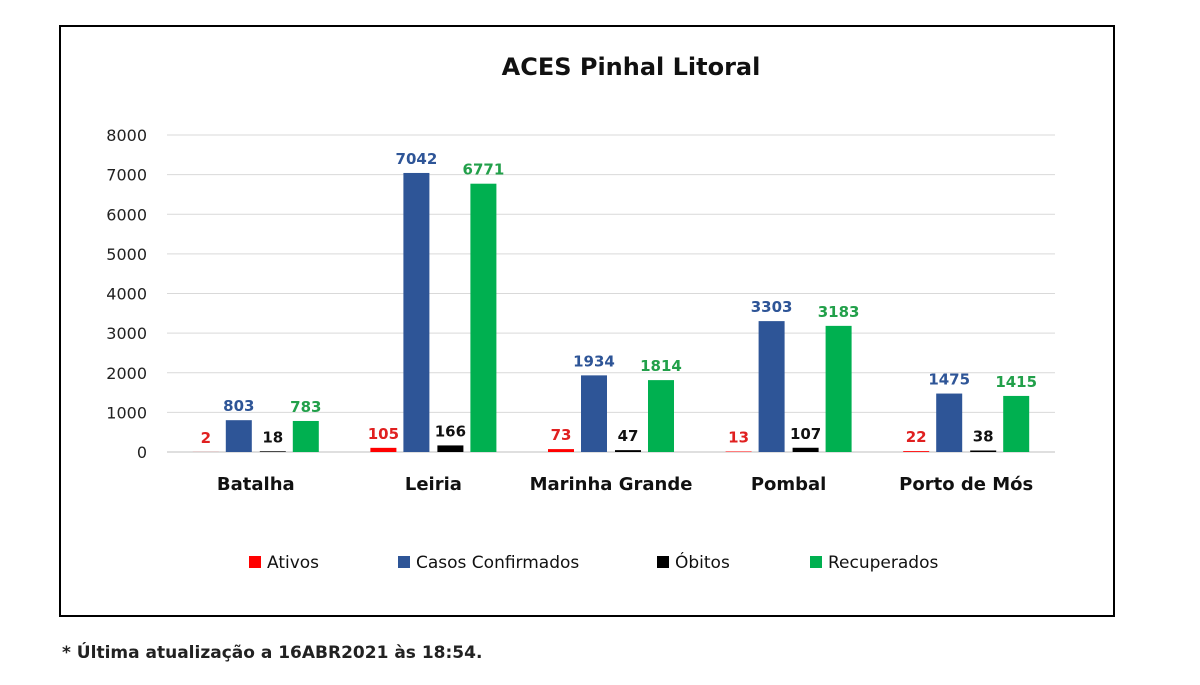  Describe the element at coordinates (497, 563) in the screenshot. I see `legend-label: Casos Confirmados` at that location.